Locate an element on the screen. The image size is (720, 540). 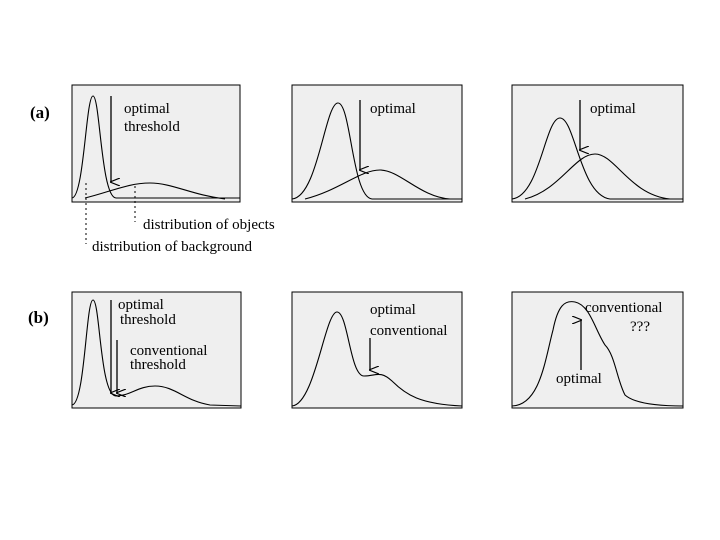
row-label: (a) is located at coordinates (40, 112).